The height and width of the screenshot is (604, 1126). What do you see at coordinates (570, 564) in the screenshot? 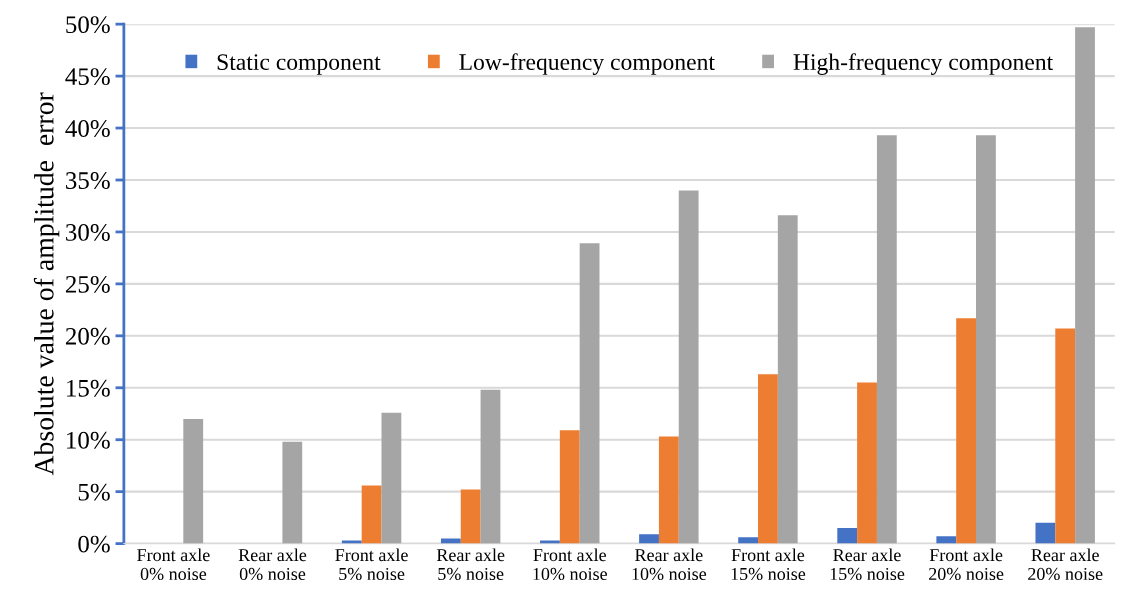
I see `x-tick-label: Front axle 10% noise` at bounding box center [570, 564].